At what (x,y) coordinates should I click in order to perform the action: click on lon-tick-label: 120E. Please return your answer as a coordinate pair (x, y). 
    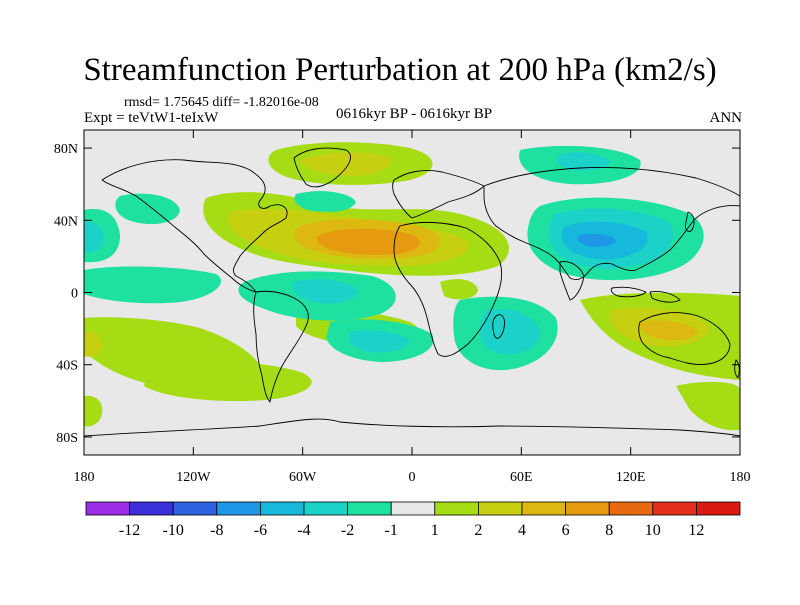
    Looking at the image, I should click on (631, 477).